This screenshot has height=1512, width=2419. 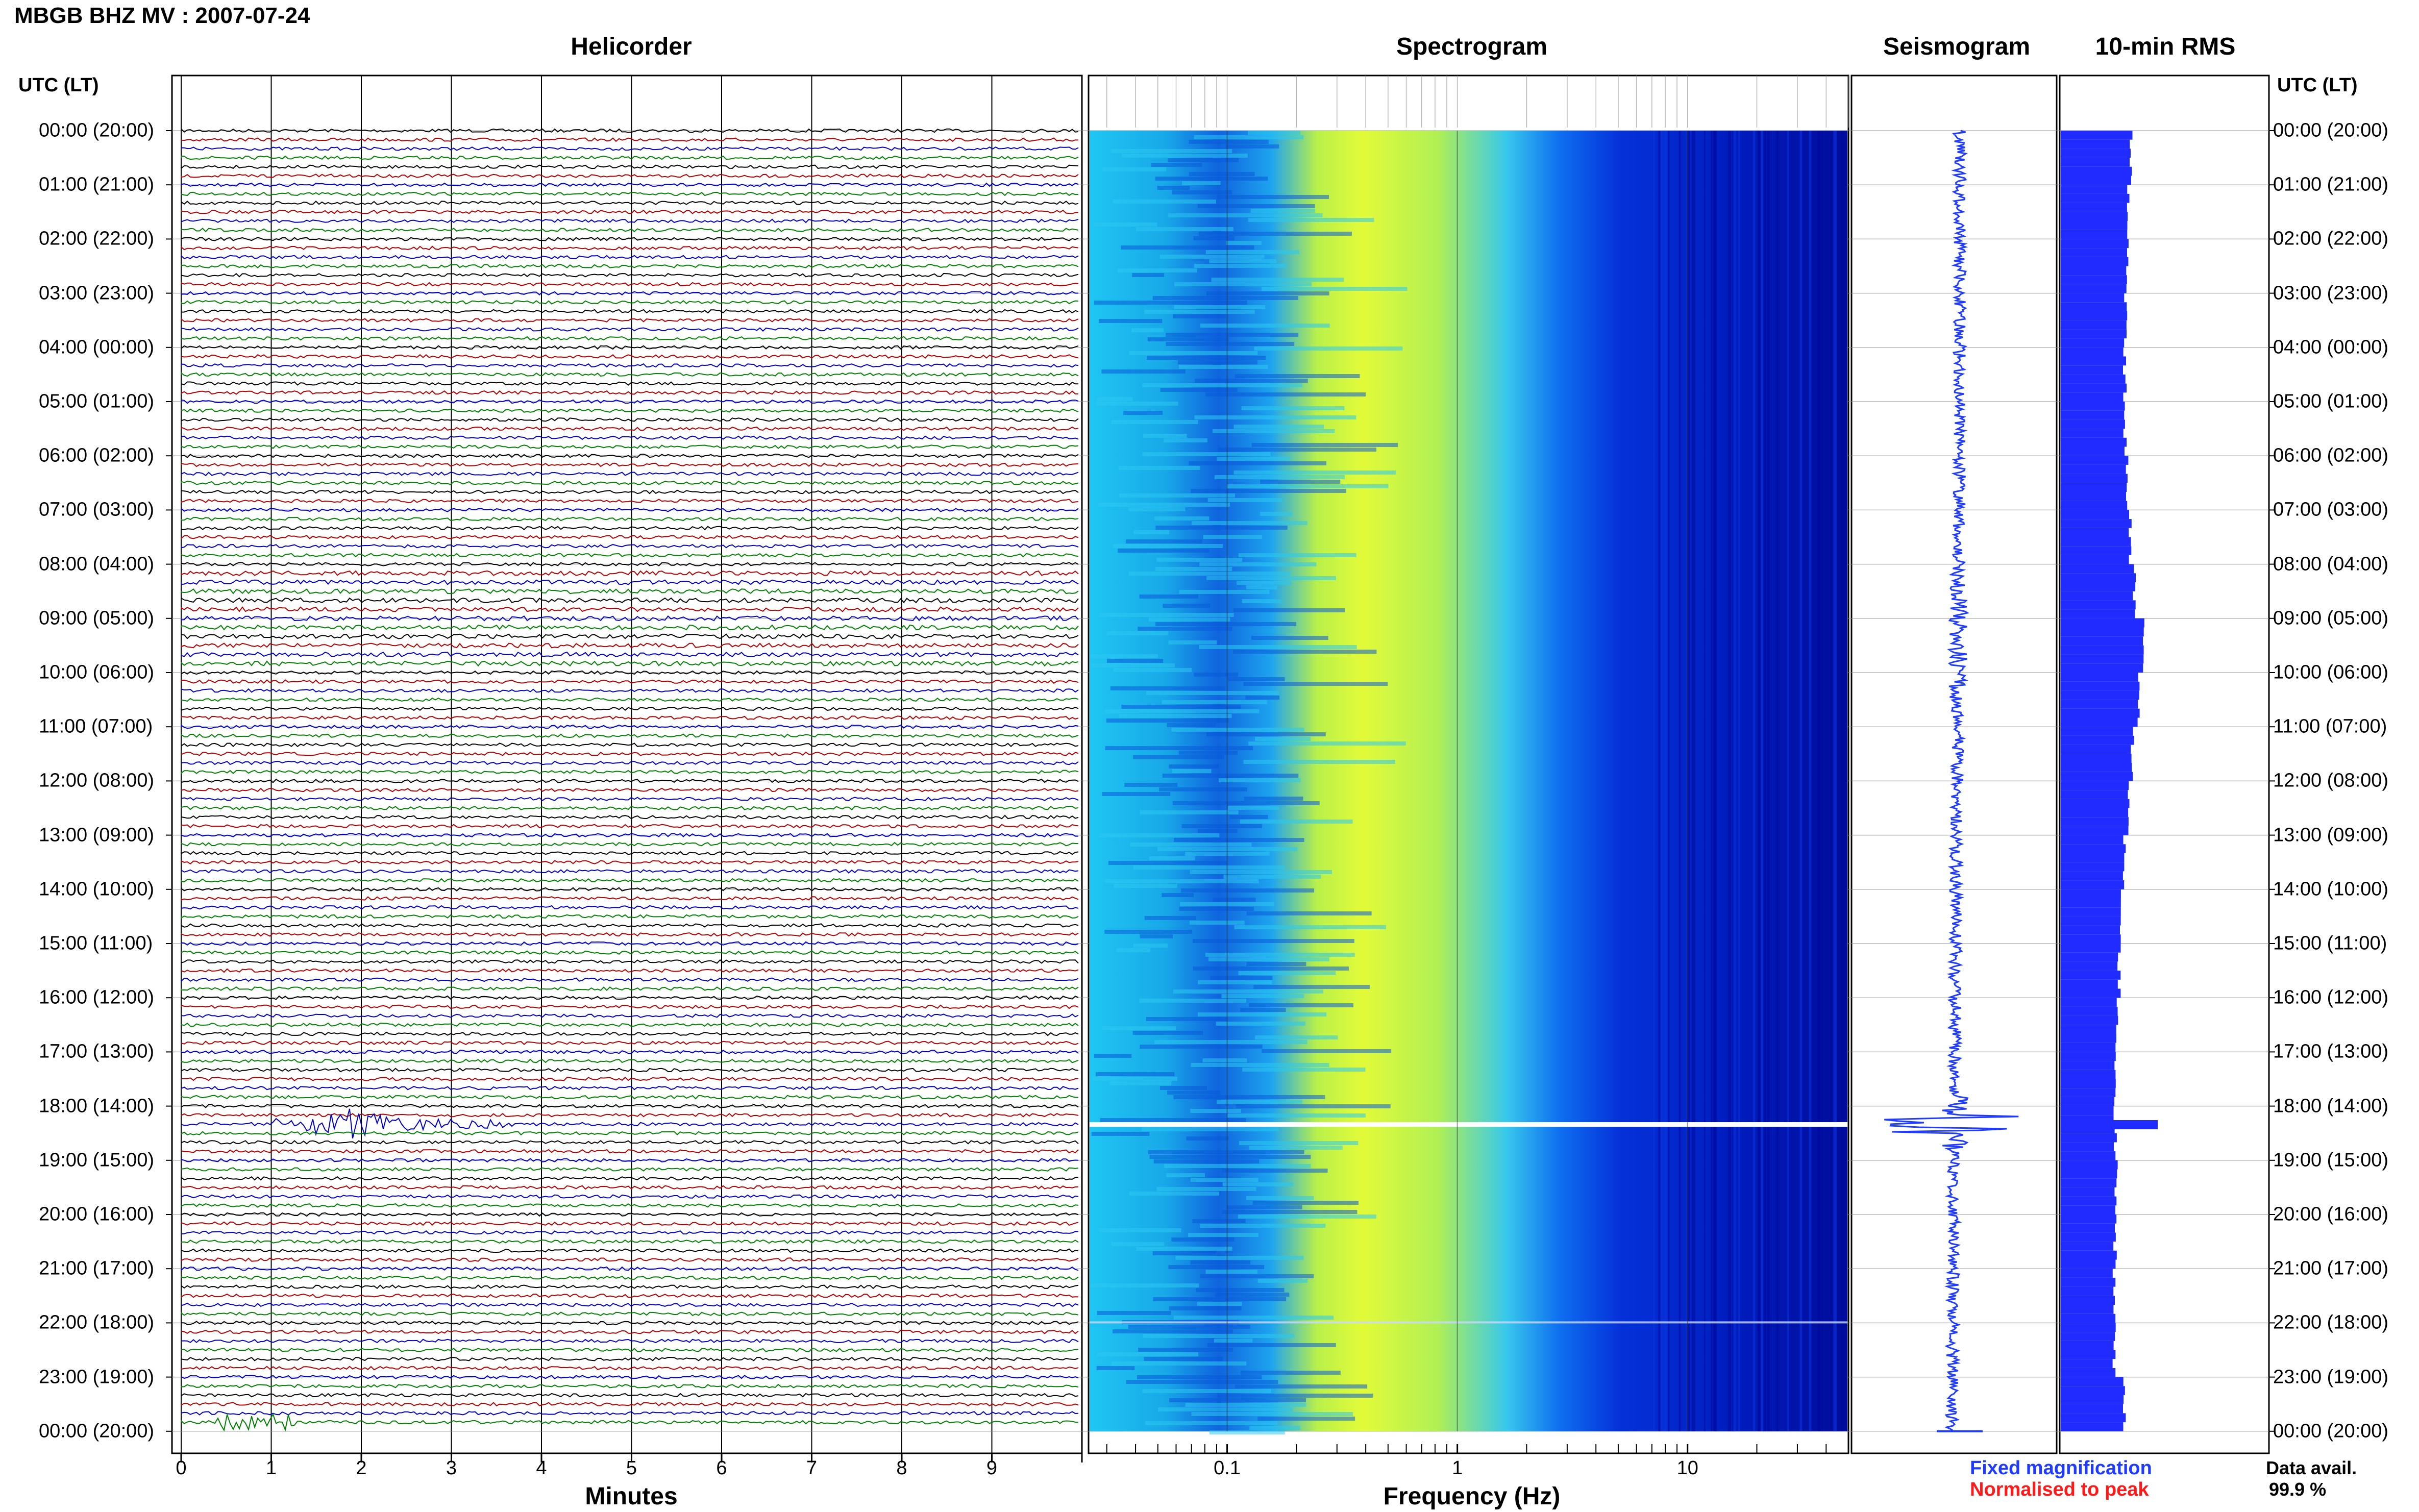 I want to click on time-label-right: 12:00 (08:00), so click(x=2331, y=780).